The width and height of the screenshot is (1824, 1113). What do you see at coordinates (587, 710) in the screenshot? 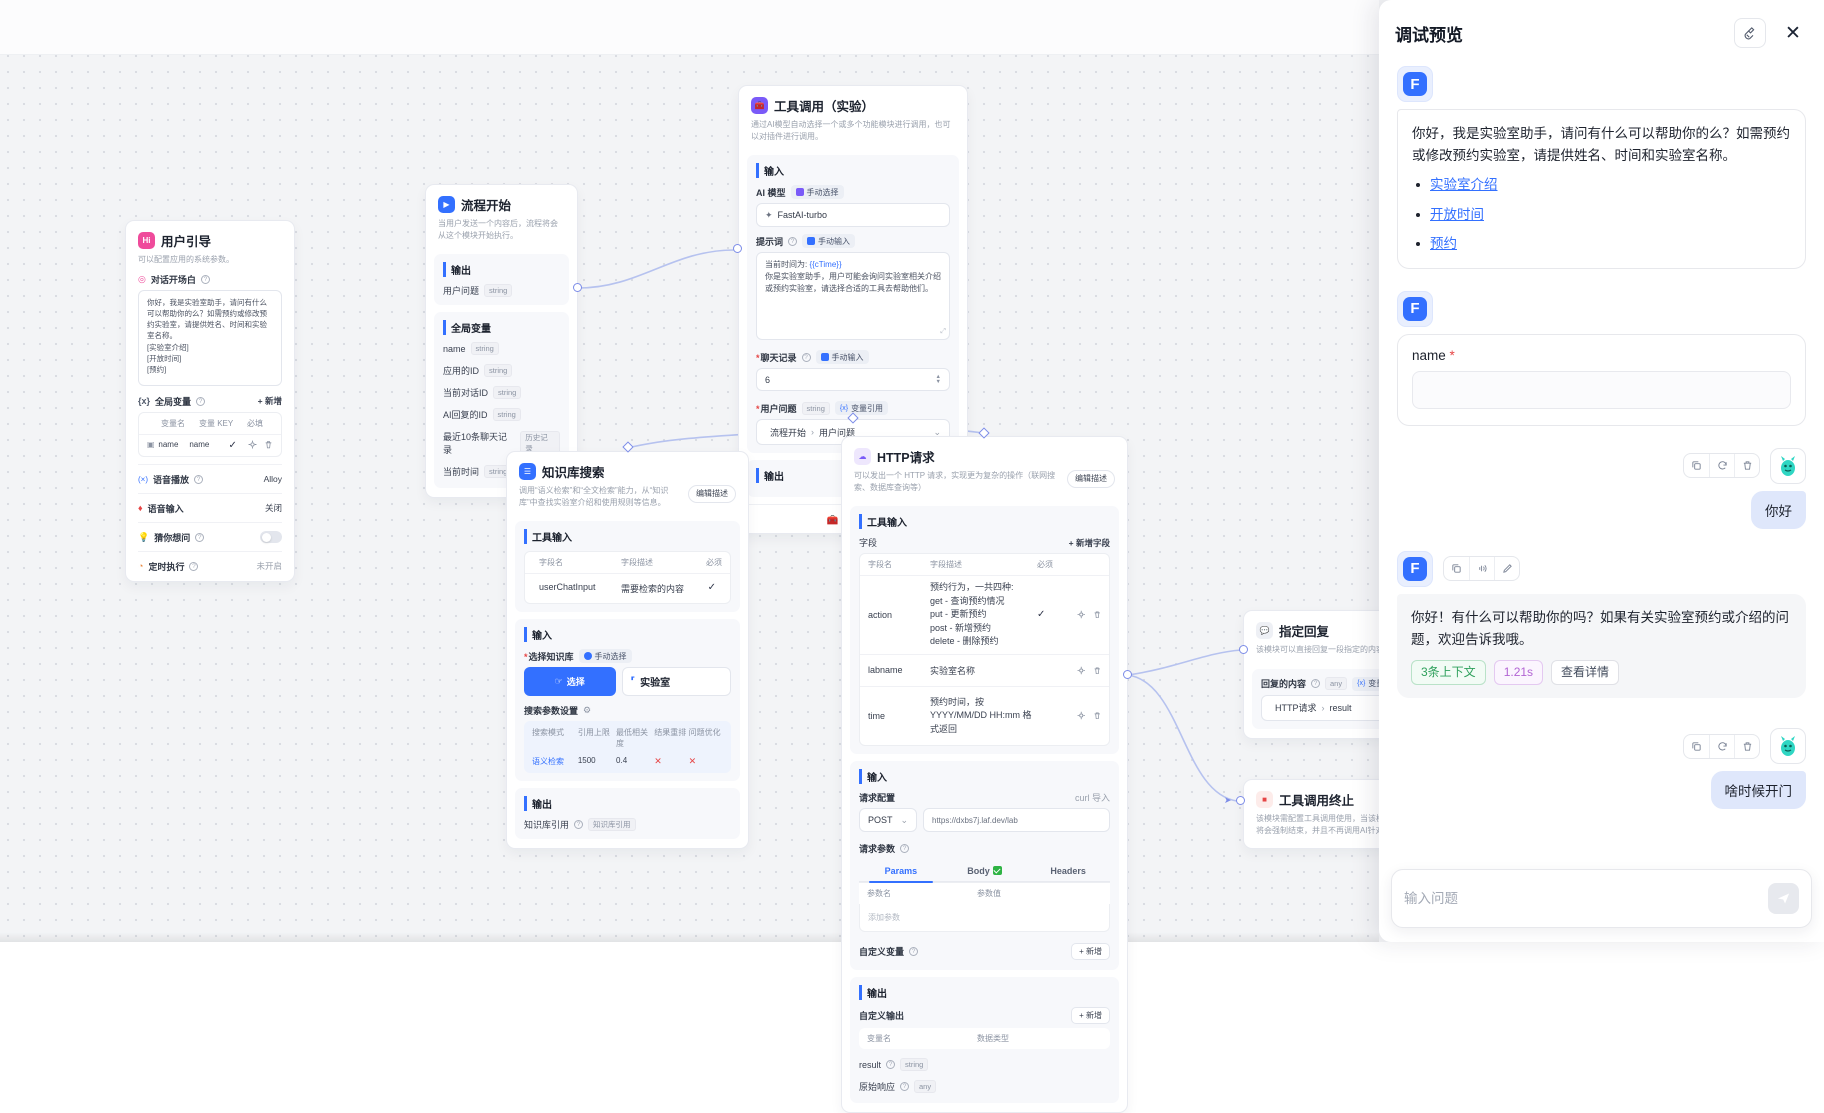
I see `gear-icon: ⚙` at bounding box center [587, 710].